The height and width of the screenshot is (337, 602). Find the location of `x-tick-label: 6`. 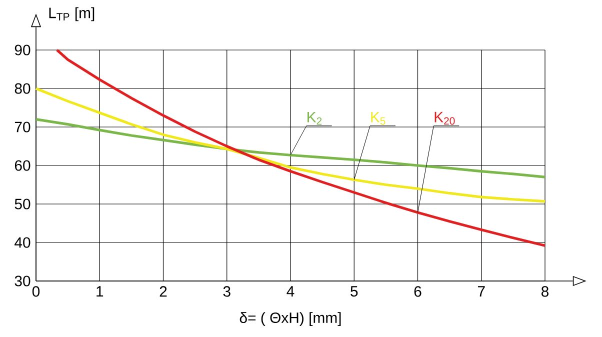

x-tick-label: 6 is located at coordinates (418, 291).